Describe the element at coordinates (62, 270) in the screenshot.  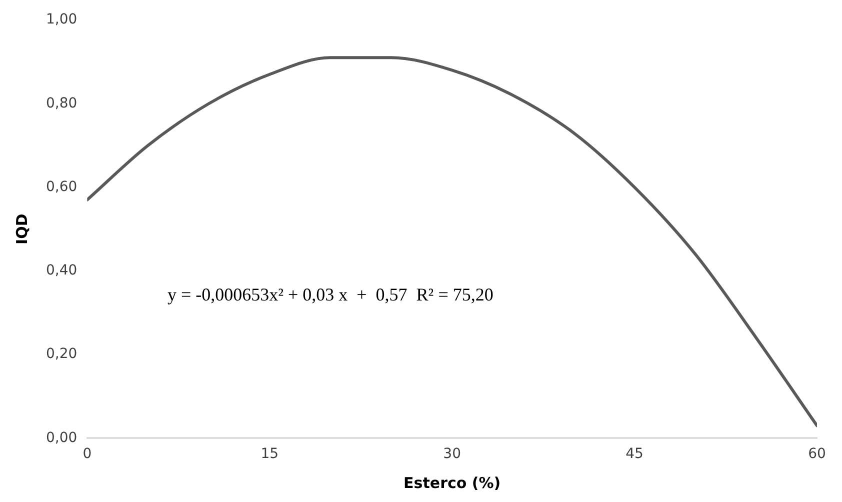
I see `y-tick-label: 0,40` at that location.